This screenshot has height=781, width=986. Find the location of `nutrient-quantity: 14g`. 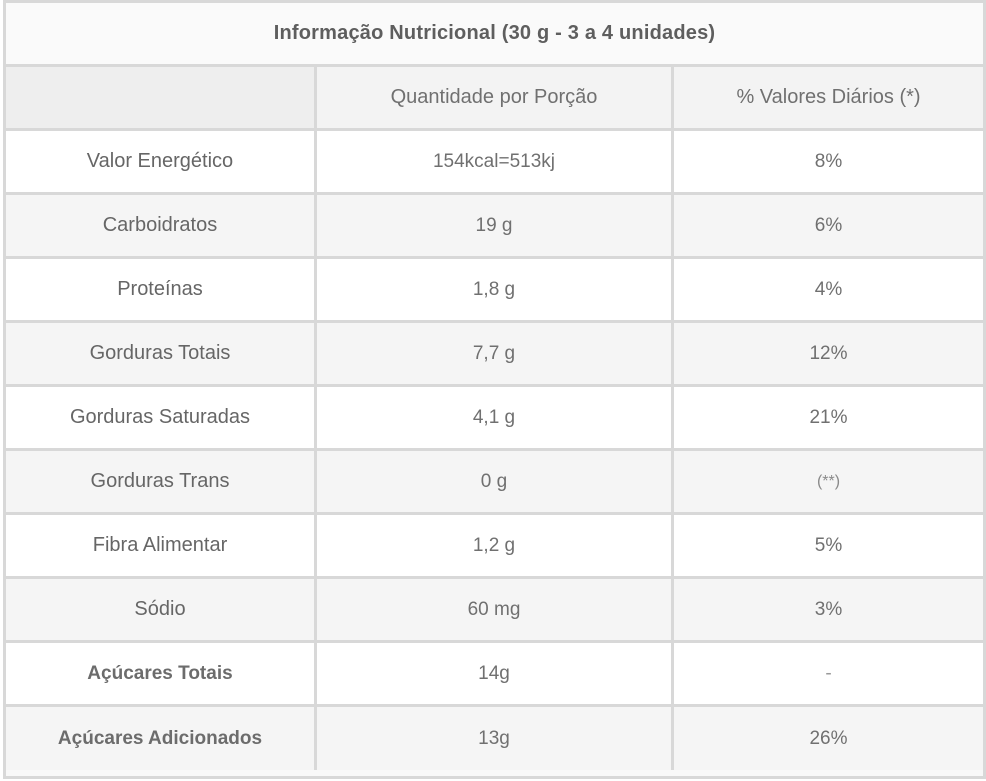

nutrient-quantity: 14g is located at coordinates (495, 675).